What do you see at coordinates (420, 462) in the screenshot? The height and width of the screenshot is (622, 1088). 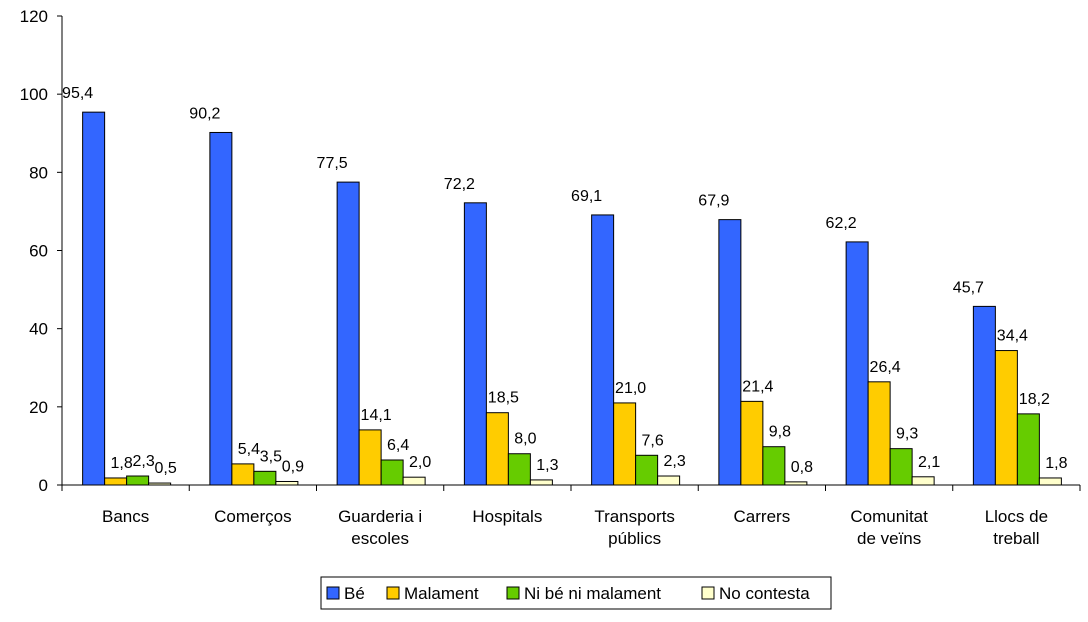 I see `data-label: 2,0` at bounding box center [420, 462].